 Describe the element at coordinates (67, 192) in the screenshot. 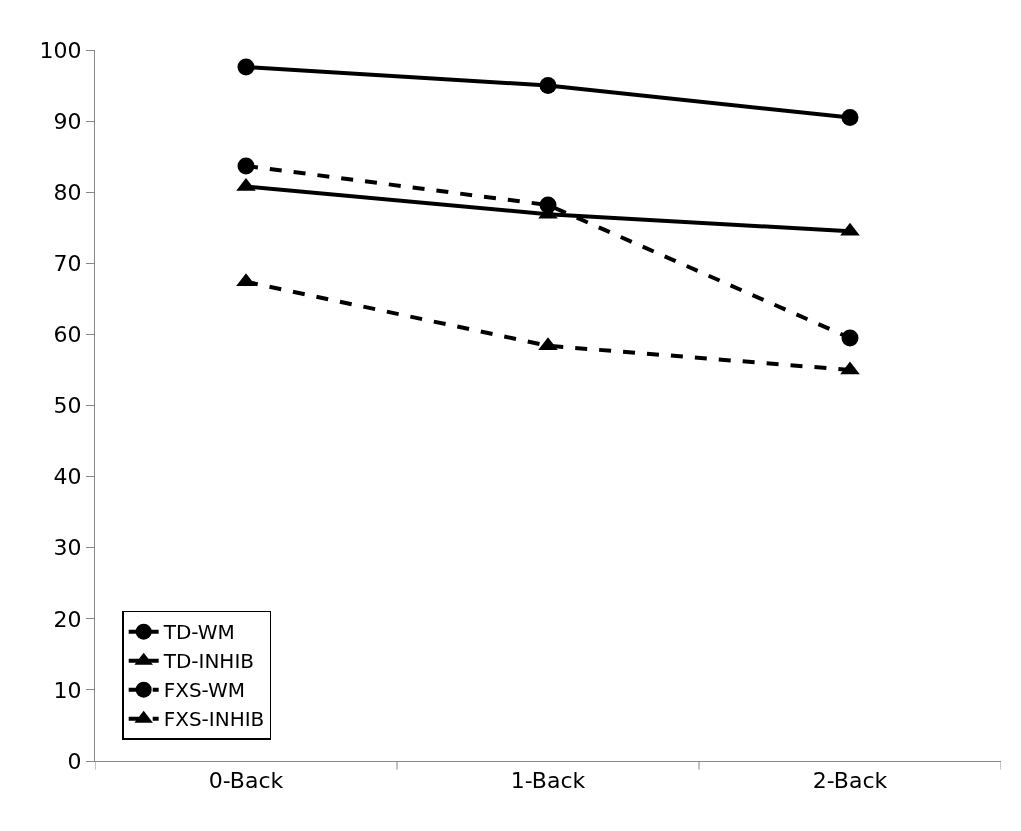

I see `y-tick-label: 80` at that location.